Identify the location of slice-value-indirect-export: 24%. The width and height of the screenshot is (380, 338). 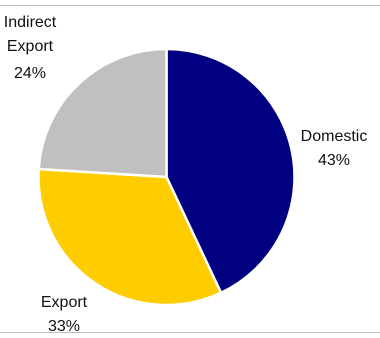
(30, 73).